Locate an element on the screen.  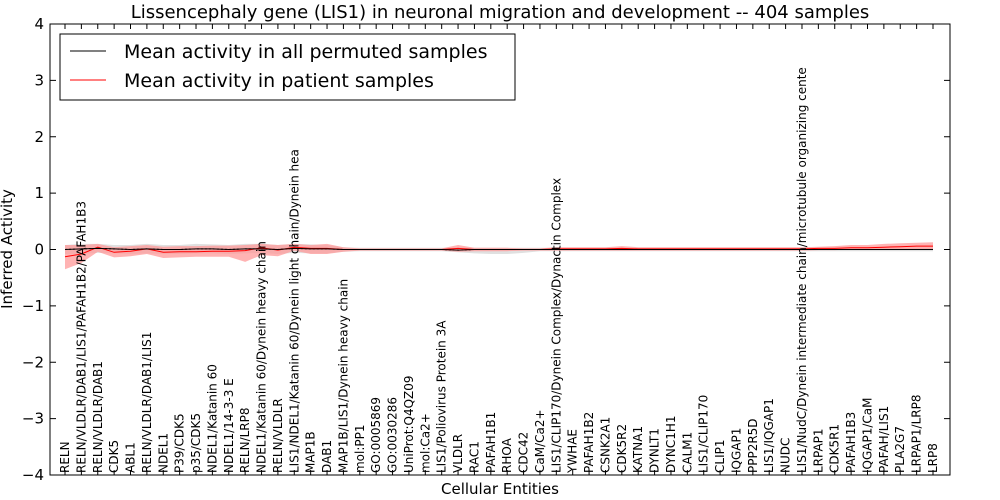
category-label: P39/CDK5 is located at coordinates (180, 443).